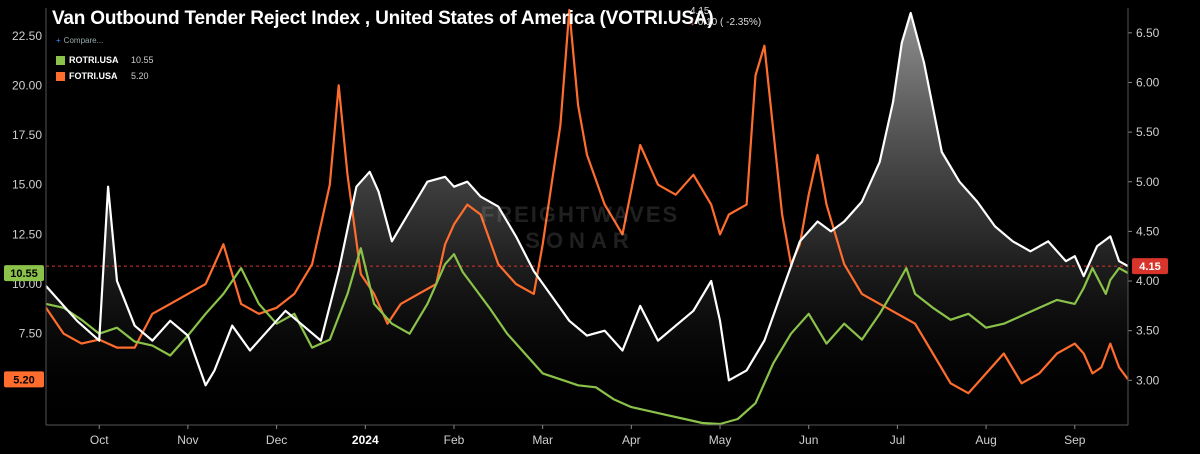  Describe the element at coordinates (580, 240) in the screenshot. I see `watermark-line-2: SONAR` at that location.